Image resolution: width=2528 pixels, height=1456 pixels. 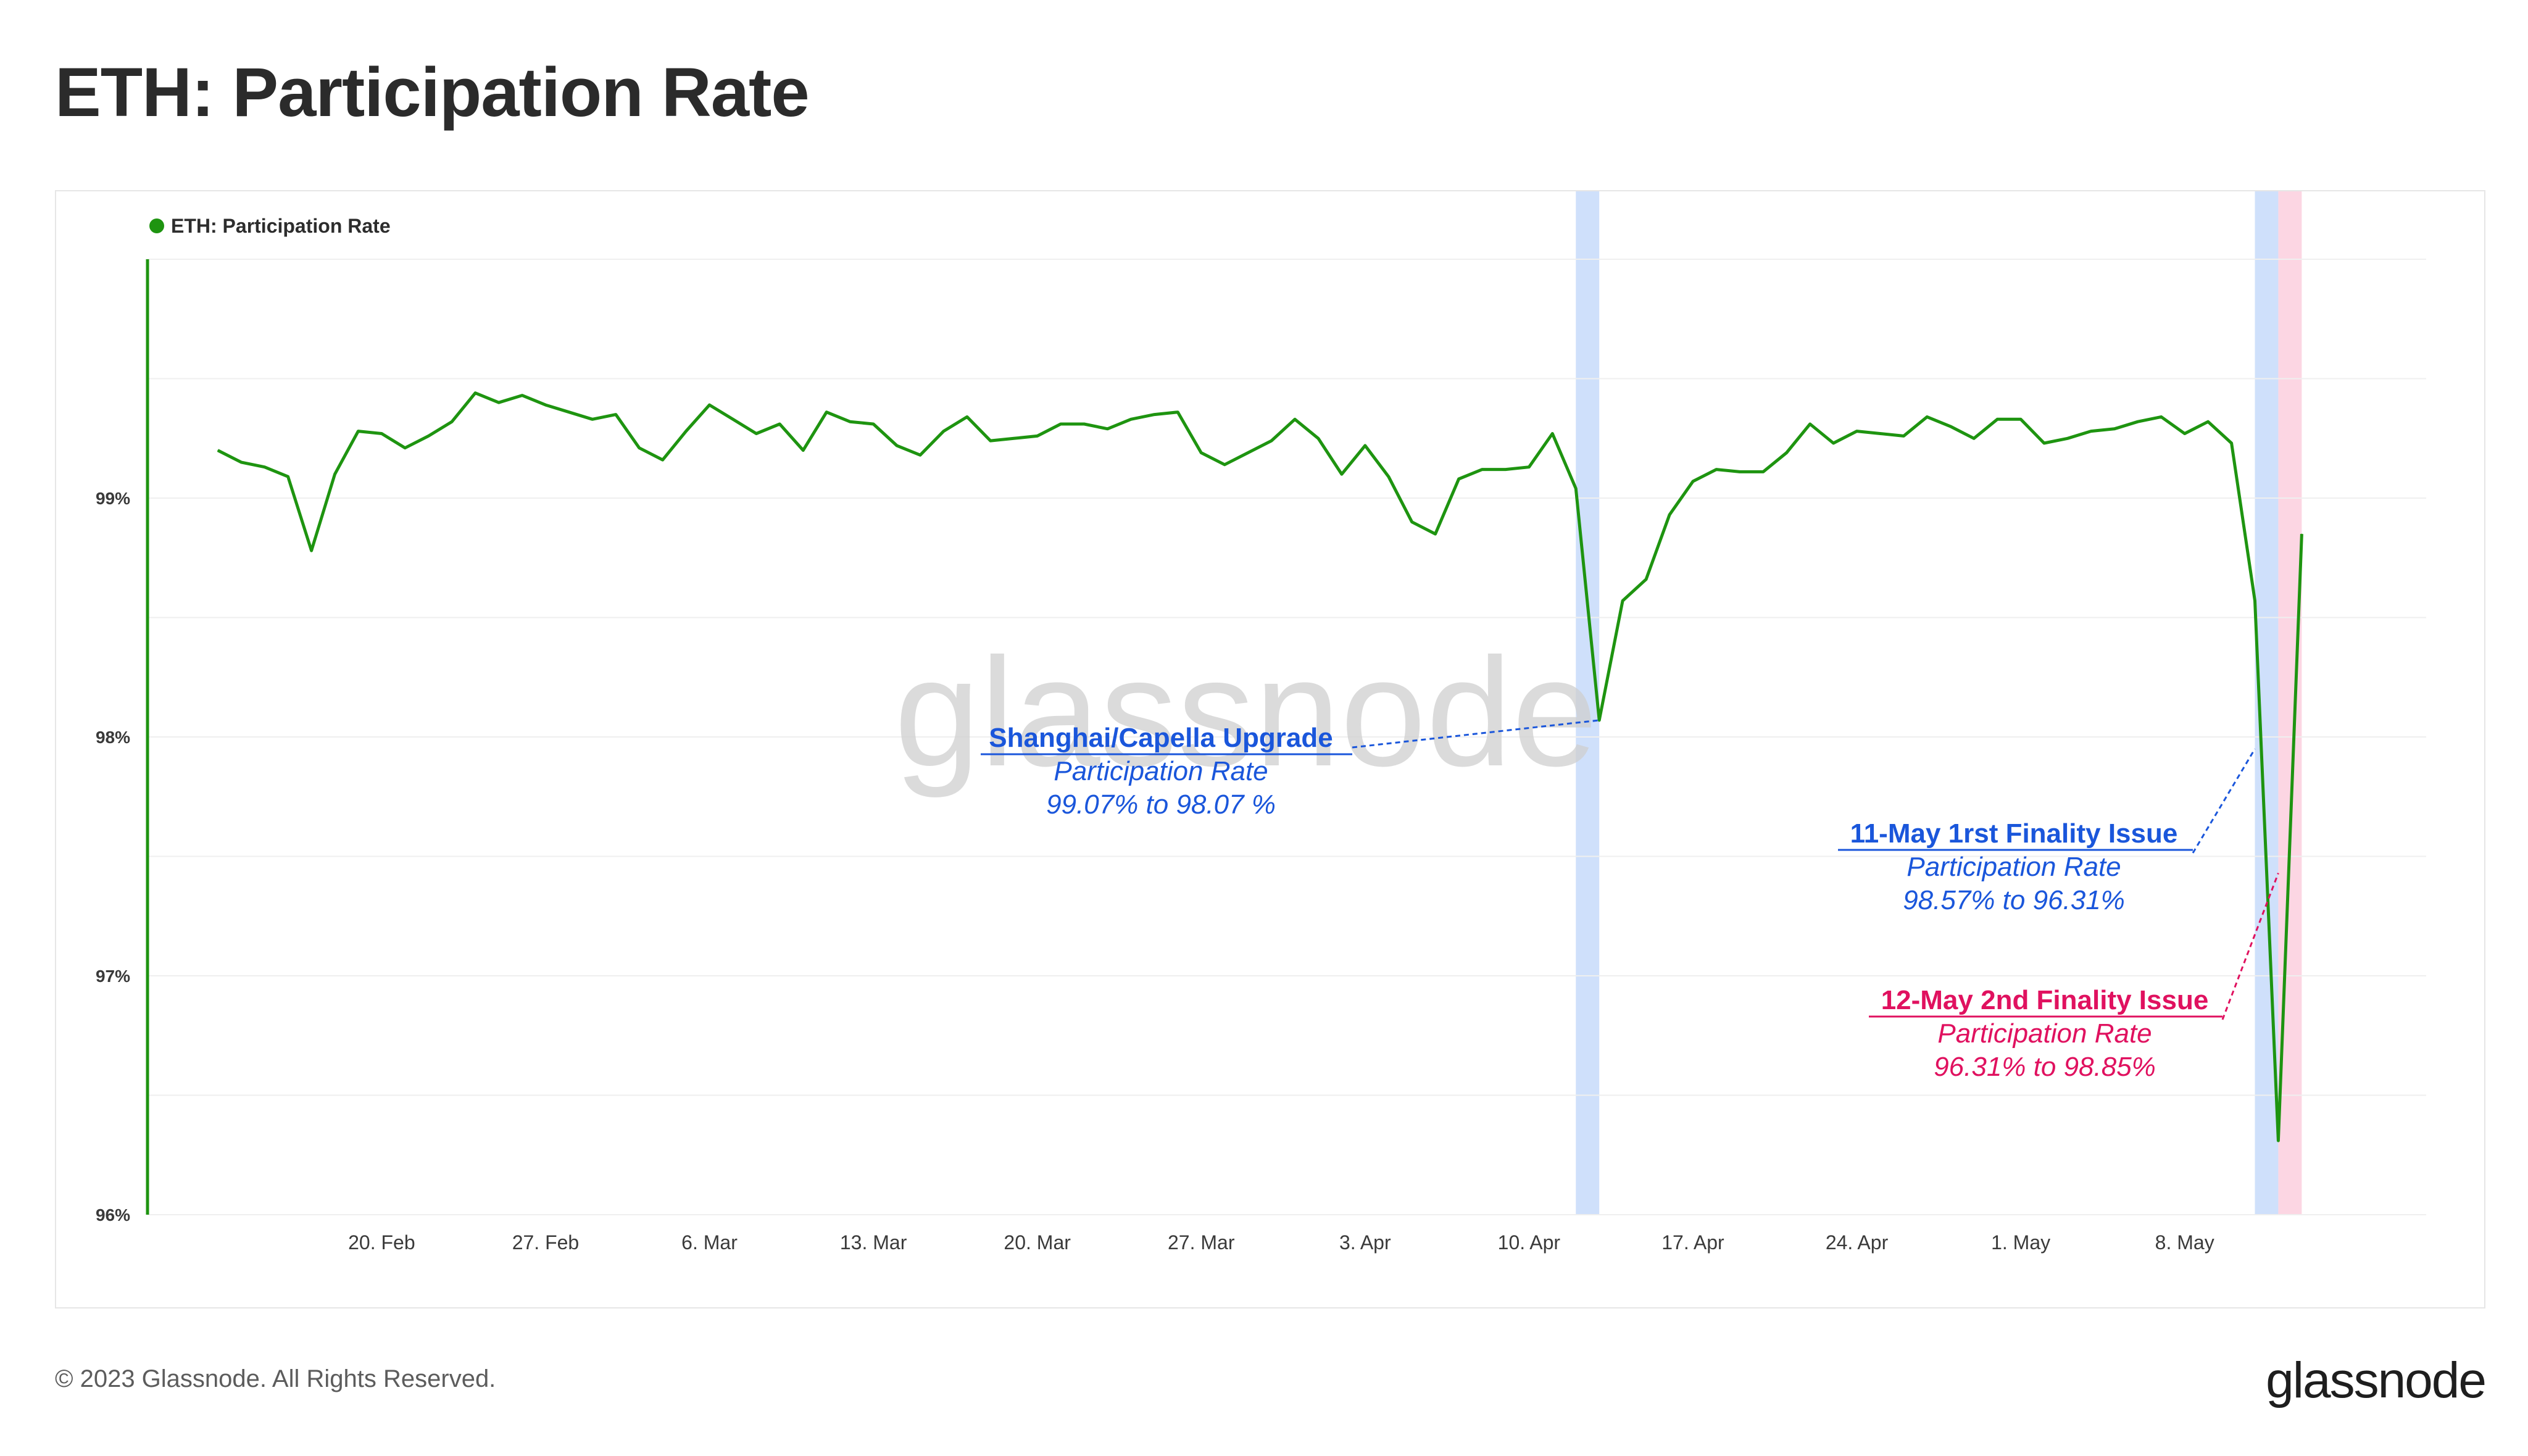 I want to click on x-tick-label: 6. Mar, so click(x=709, y=1242).